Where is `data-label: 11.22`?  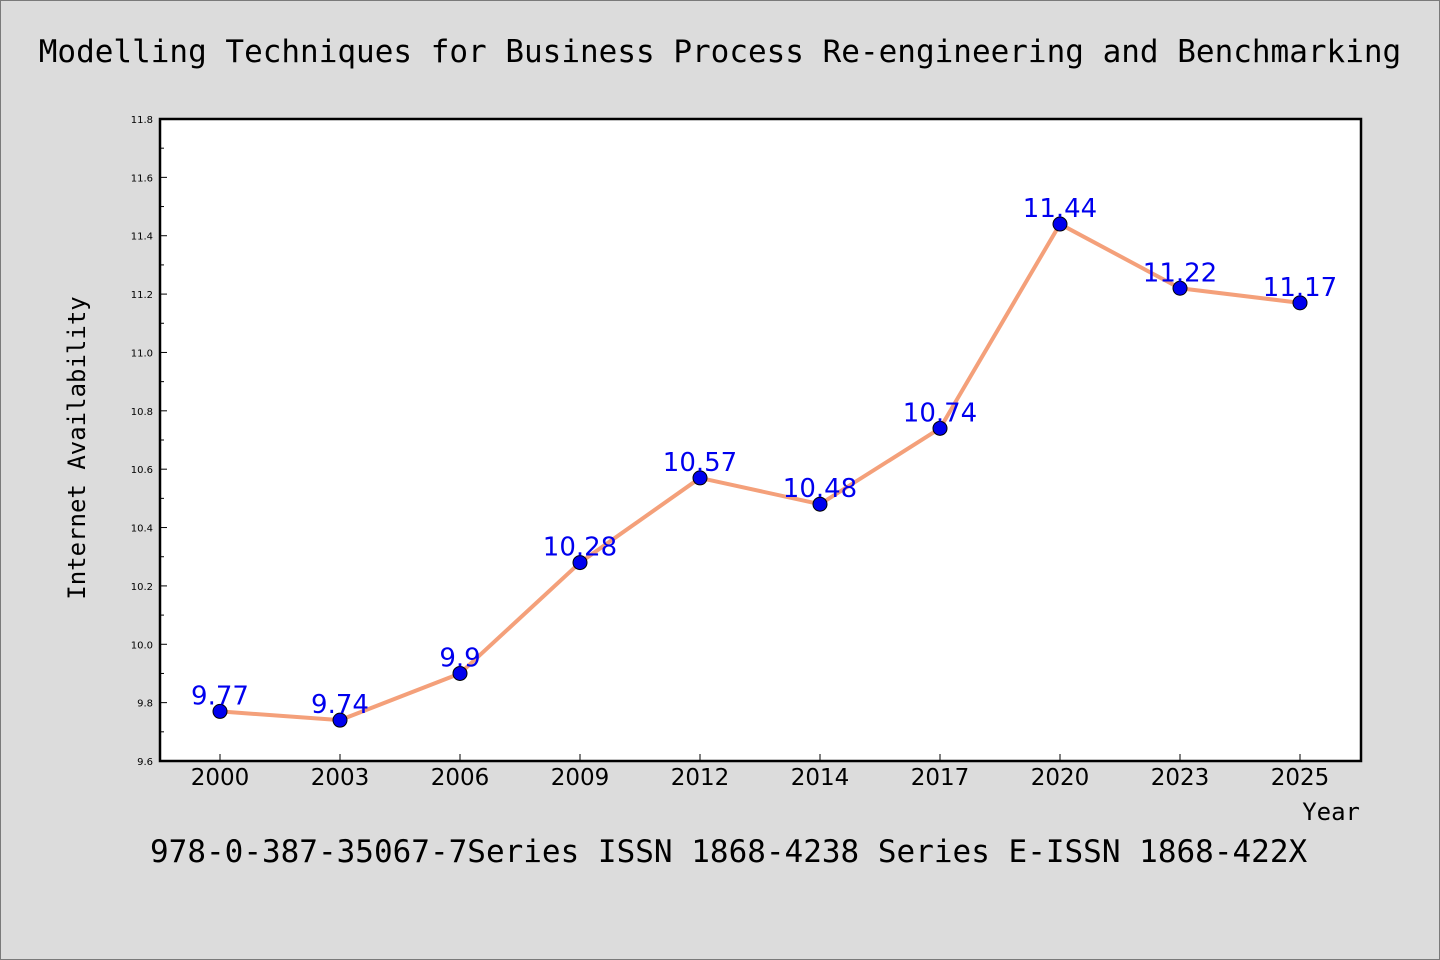
data-label: 11.22 is located at coordinates (1180, 273).